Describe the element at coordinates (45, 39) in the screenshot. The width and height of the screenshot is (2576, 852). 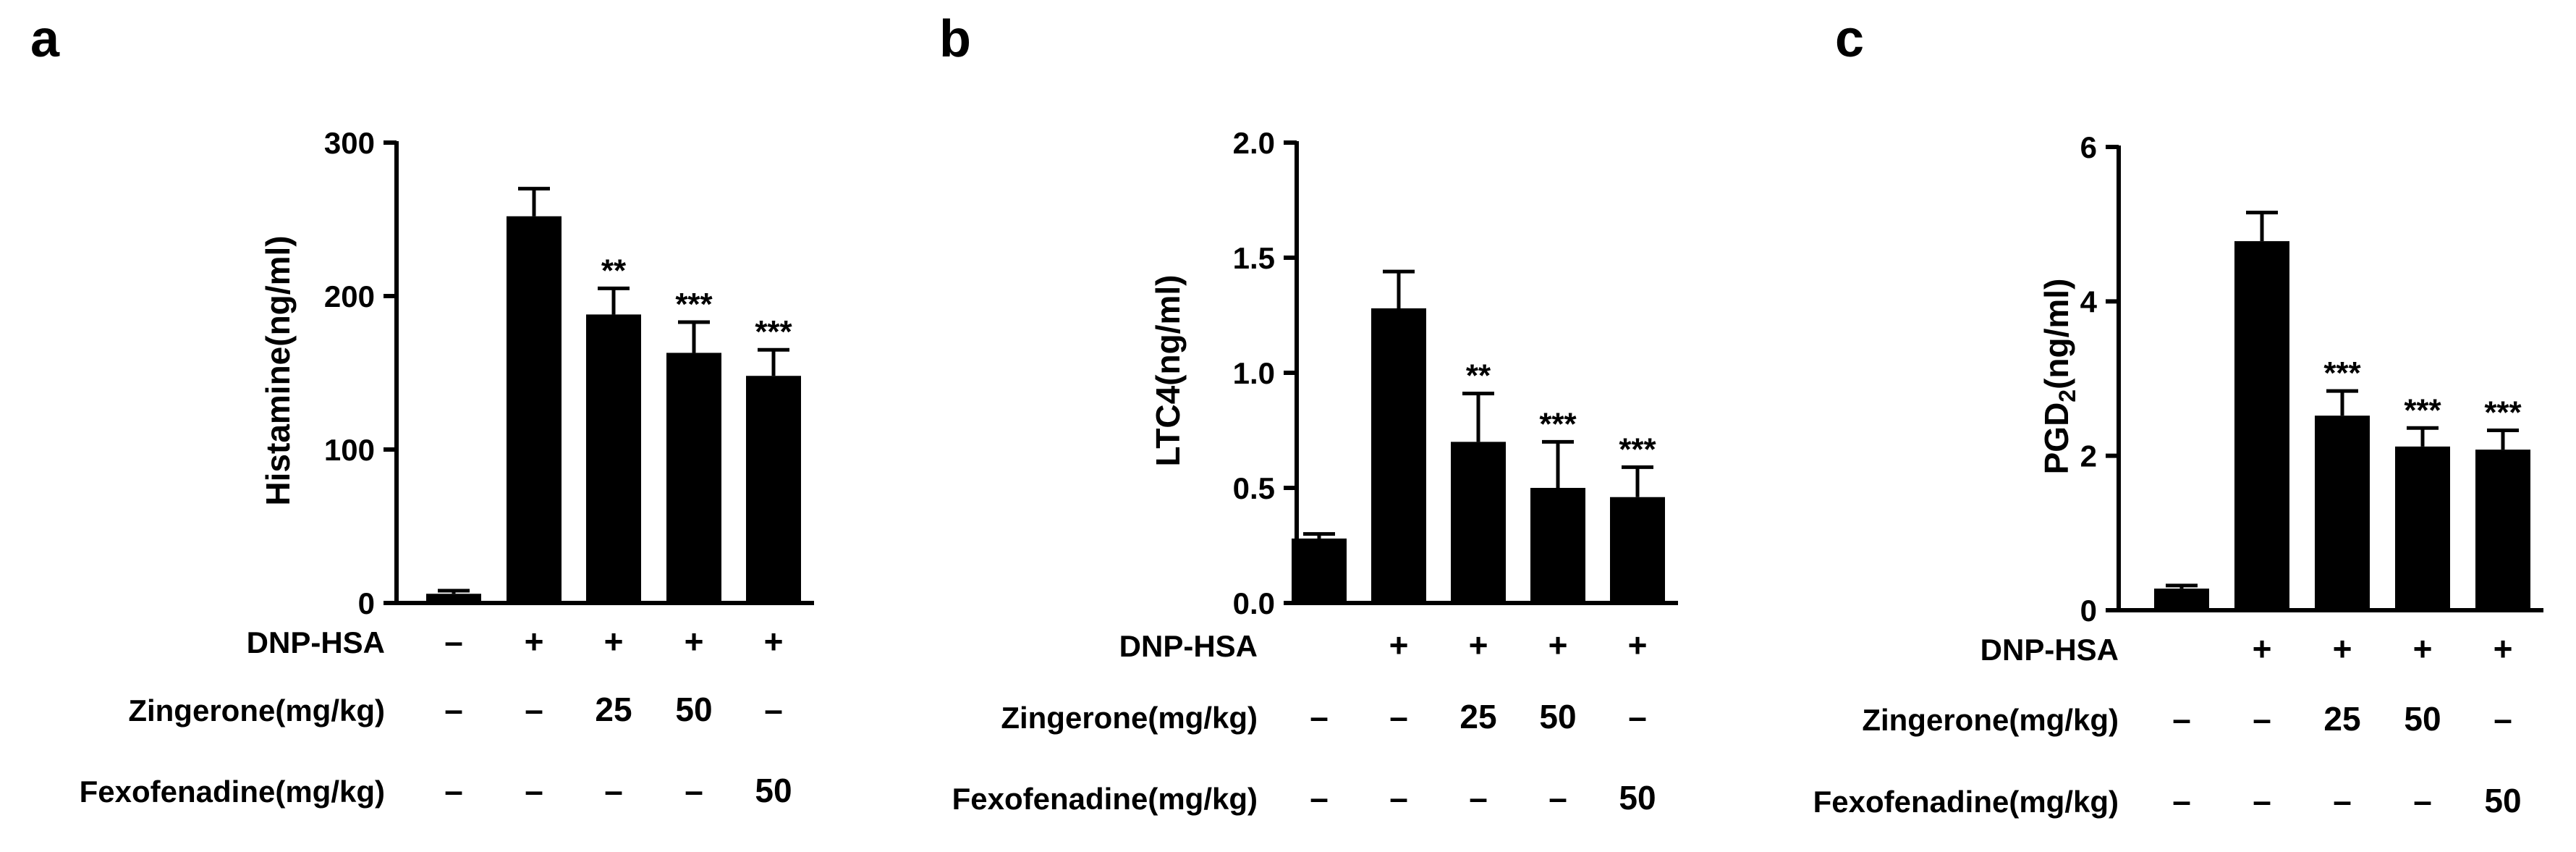
I see `panel-letter: a` at that location.